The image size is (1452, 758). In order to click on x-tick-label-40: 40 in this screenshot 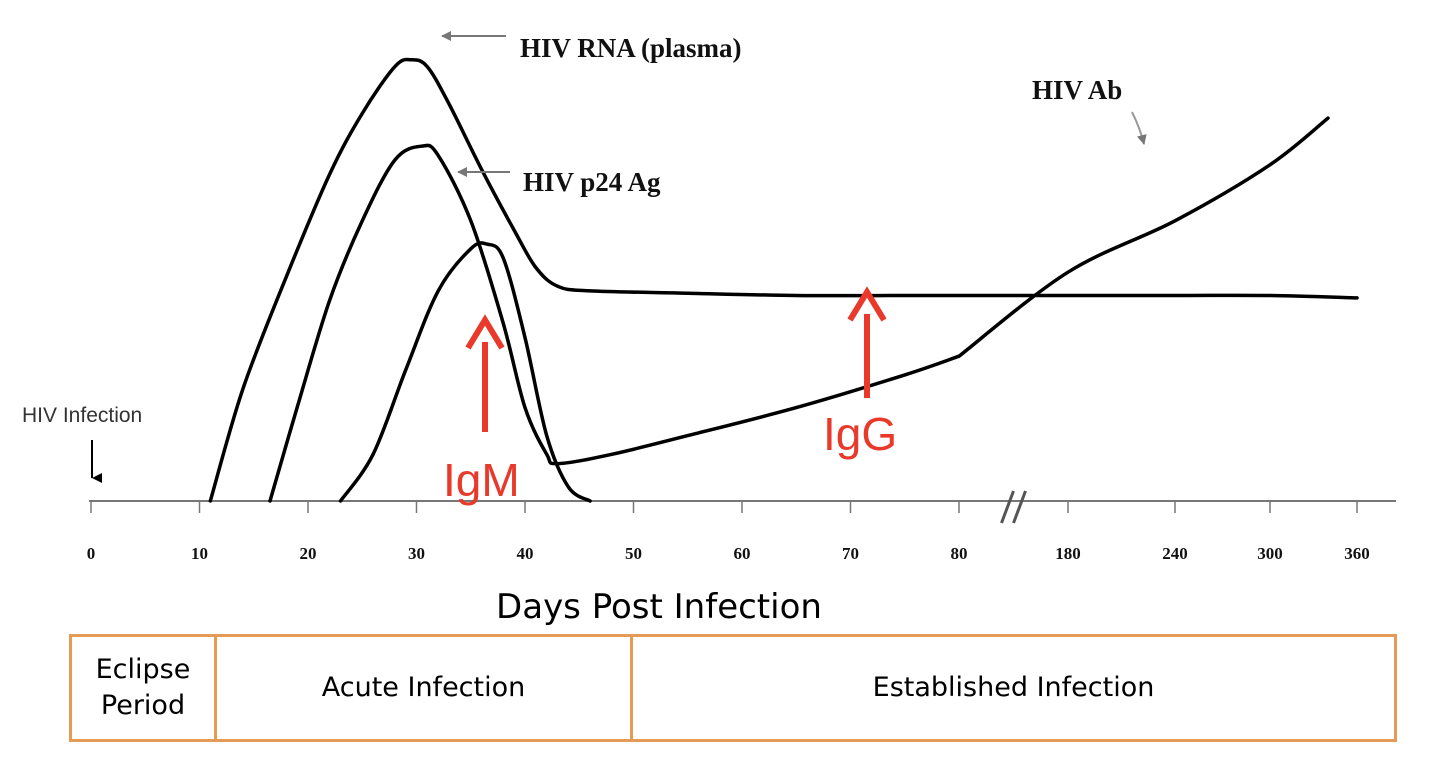, I will do `click(525, 553)`.